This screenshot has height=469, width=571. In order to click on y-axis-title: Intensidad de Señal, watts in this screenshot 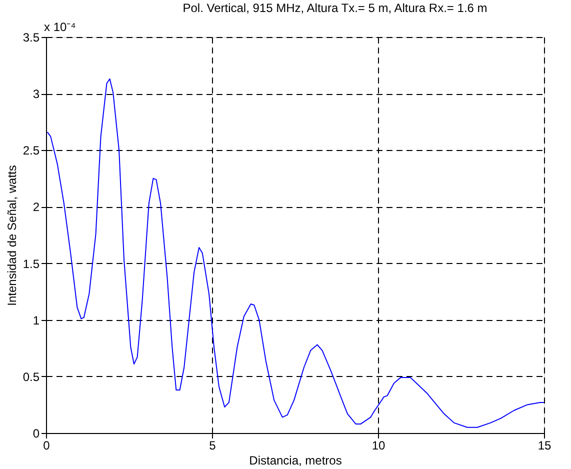, I will do `click(11, 235)`.